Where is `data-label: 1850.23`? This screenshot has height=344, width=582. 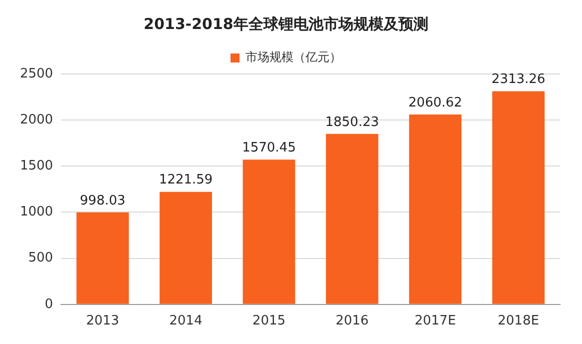
data-label: 1850.23 is located at coordinates (352, 122).